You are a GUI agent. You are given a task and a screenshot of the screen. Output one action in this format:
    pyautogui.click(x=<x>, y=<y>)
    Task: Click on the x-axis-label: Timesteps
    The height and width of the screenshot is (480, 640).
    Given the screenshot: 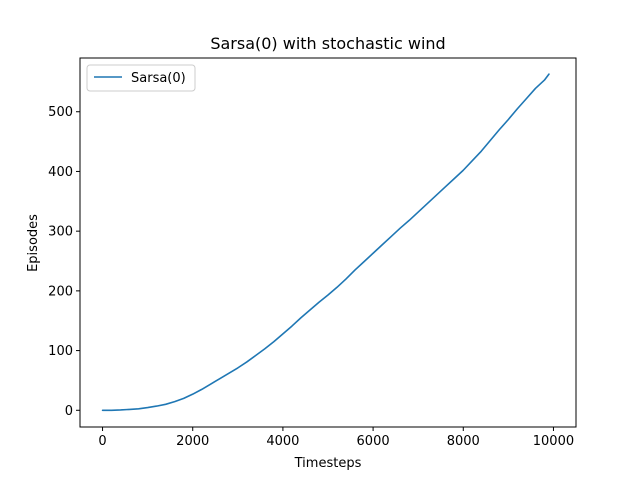 What is the action you would take?
    pyautogui.click(x=328, y=463)
    